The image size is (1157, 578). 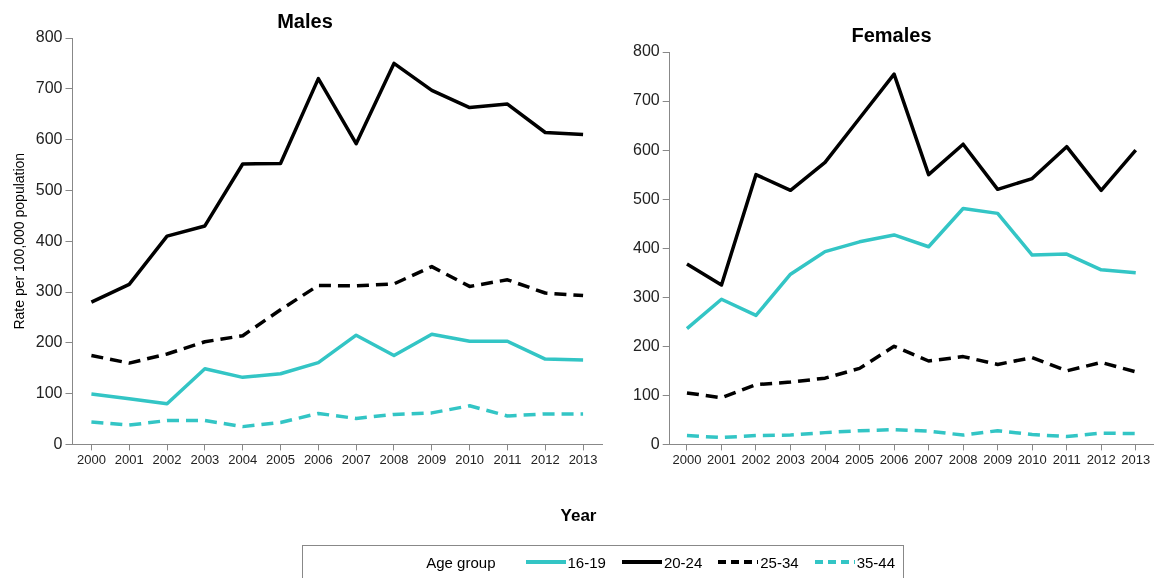 What do you see at coordinates (891, 34) in the screenshot?
I see `chart-title: Females` at bounding box center [891, 34].